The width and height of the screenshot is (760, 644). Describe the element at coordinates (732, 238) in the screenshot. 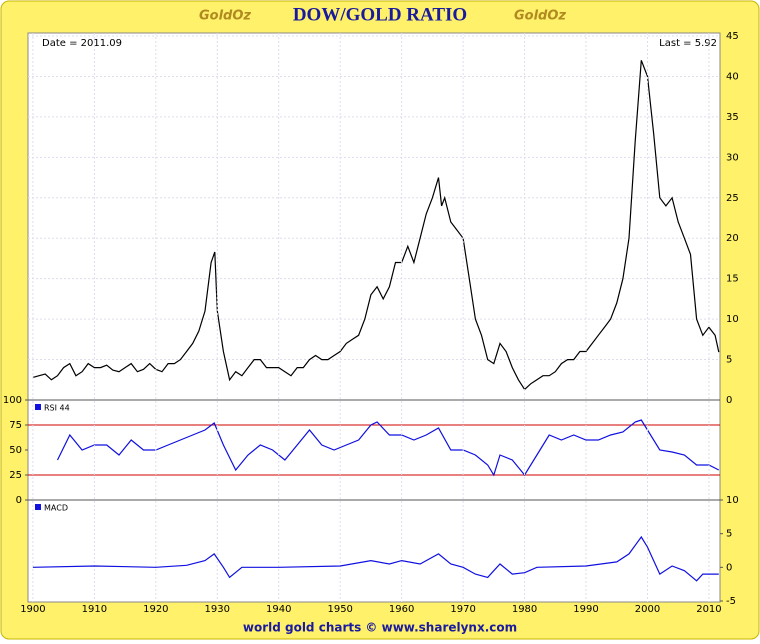

I see `y-tick-label: 20` at that location.